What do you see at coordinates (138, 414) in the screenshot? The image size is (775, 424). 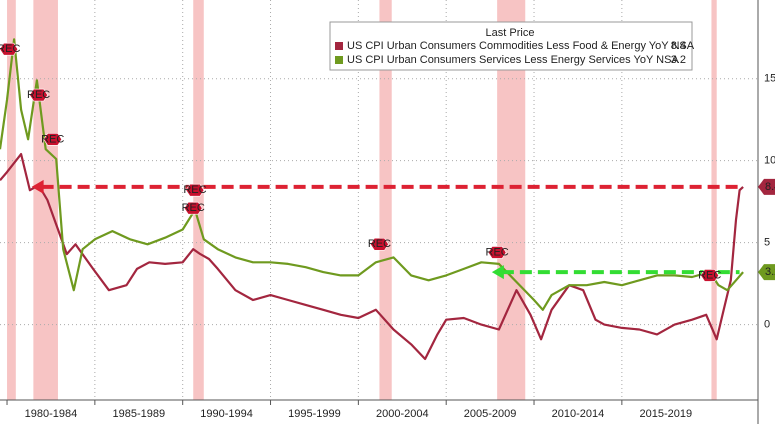 I see `x-tick-label: 1985-1989` at bounding box center [138, 414].